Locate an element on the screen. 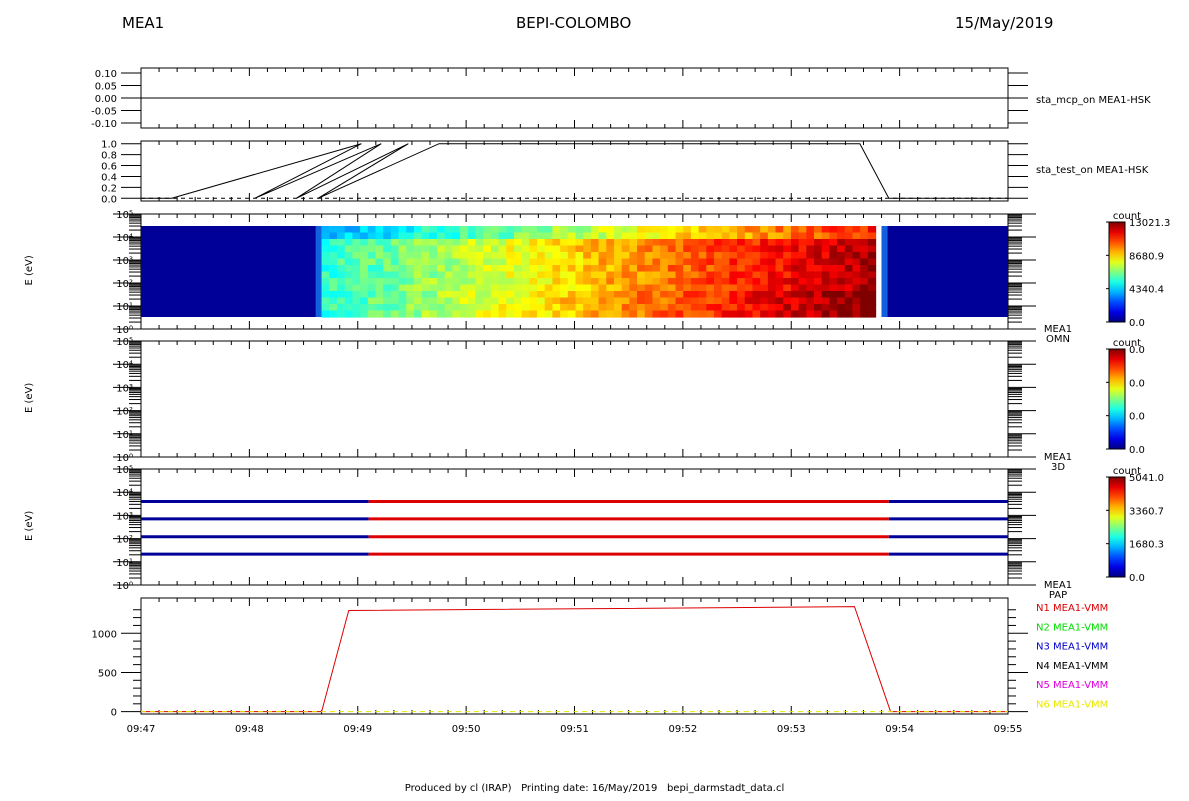 The width and height of the screenshot is (1189, 801). instrument-title: MEA1 is located at coordinates (143, 23).